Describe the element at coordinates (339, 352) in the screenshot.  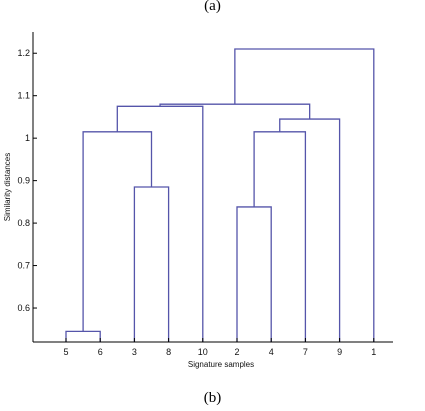
I see `leaf-label: 9` at that location.